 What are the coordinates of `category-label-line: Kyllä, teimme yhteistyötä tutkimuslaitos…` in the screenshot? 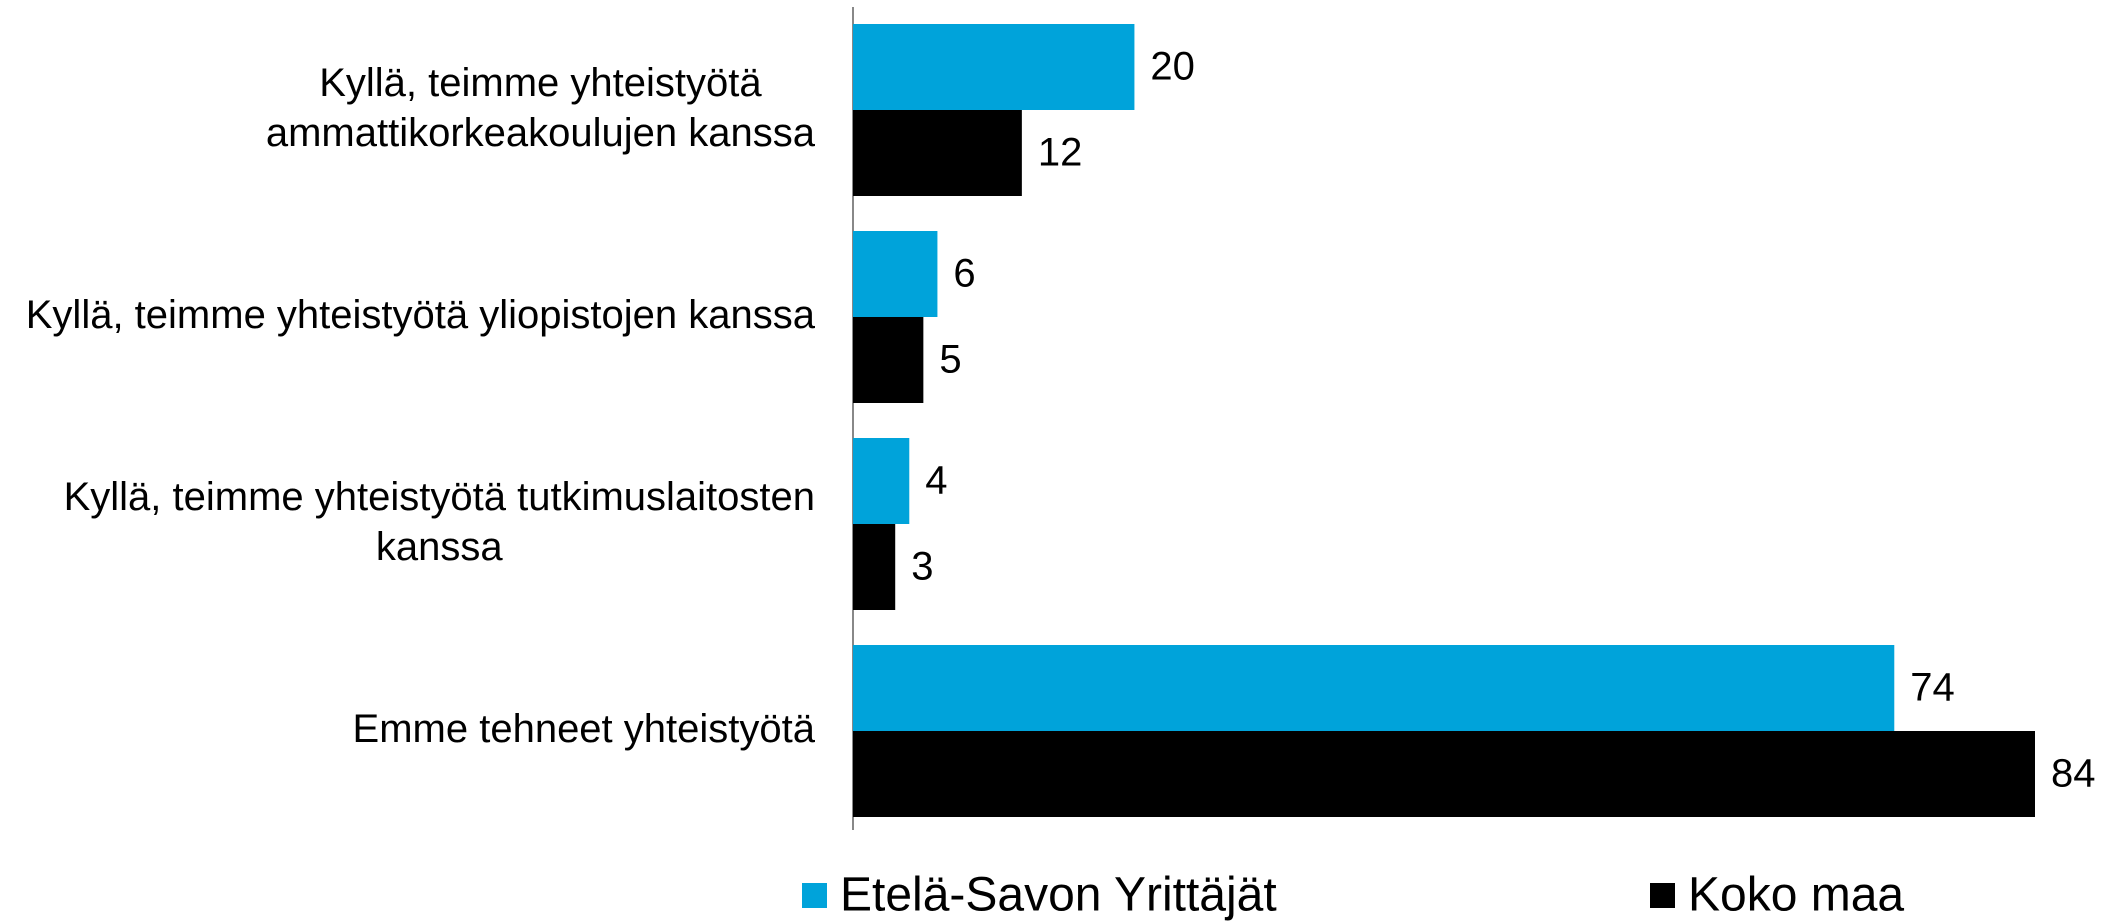 It's located at (439, 497).